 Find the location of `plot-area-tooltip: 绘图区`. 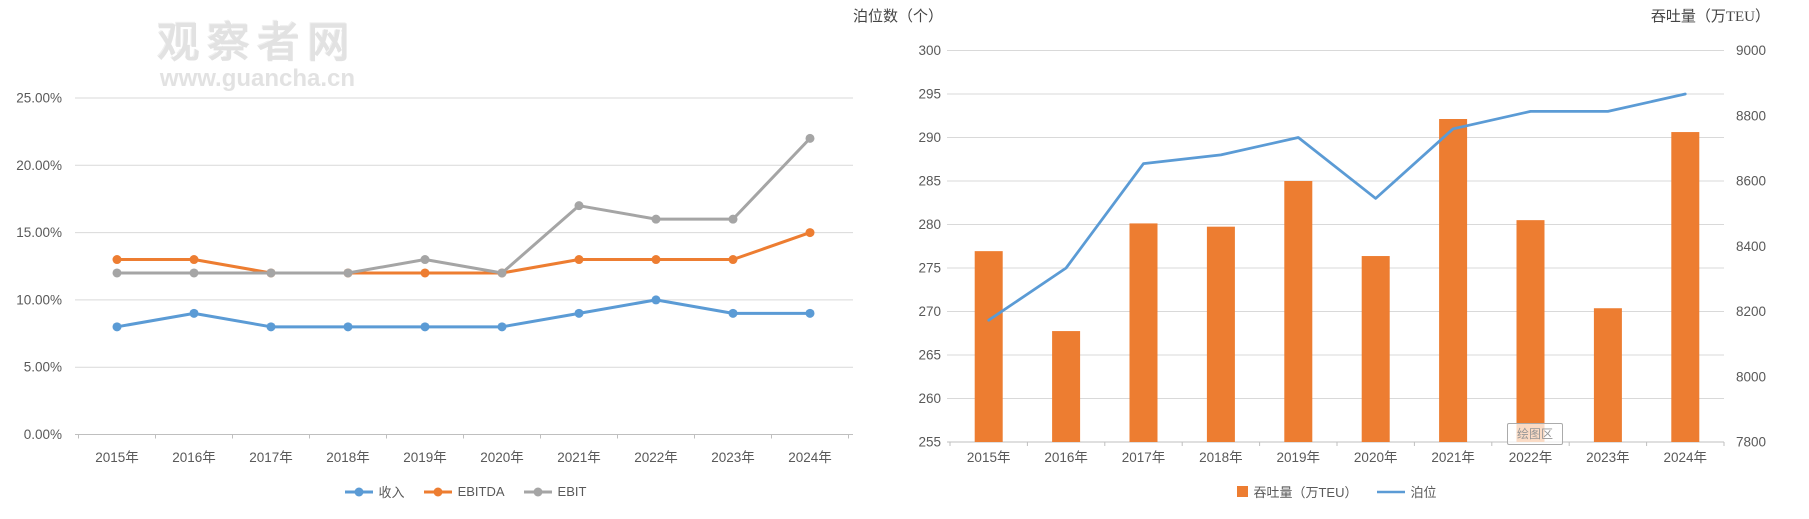

plot-area-tooltip: 绘图区 is located at coordinates (1535, 434).